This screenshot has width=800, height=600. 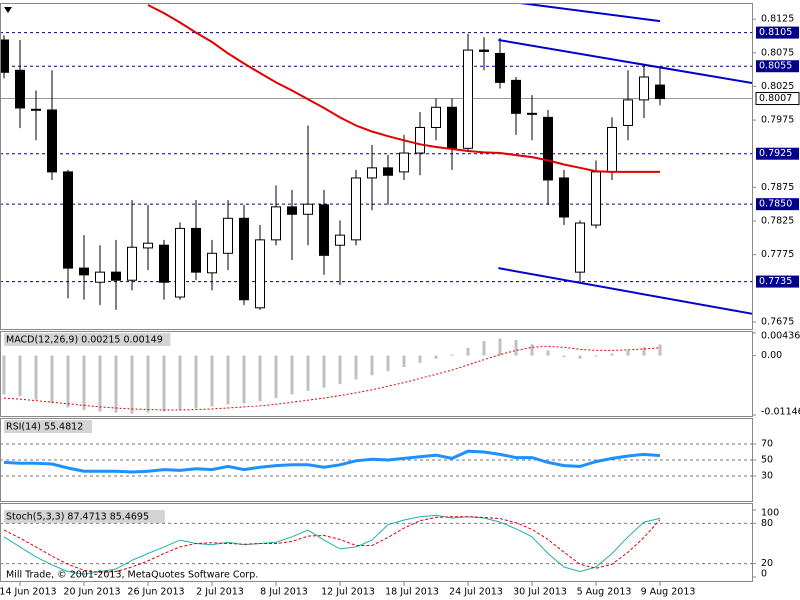 What do you see at coordinates (780, 412) in the screenshot?
I see `y-tick-label: -0.01146` at bounding box center [780, 412].